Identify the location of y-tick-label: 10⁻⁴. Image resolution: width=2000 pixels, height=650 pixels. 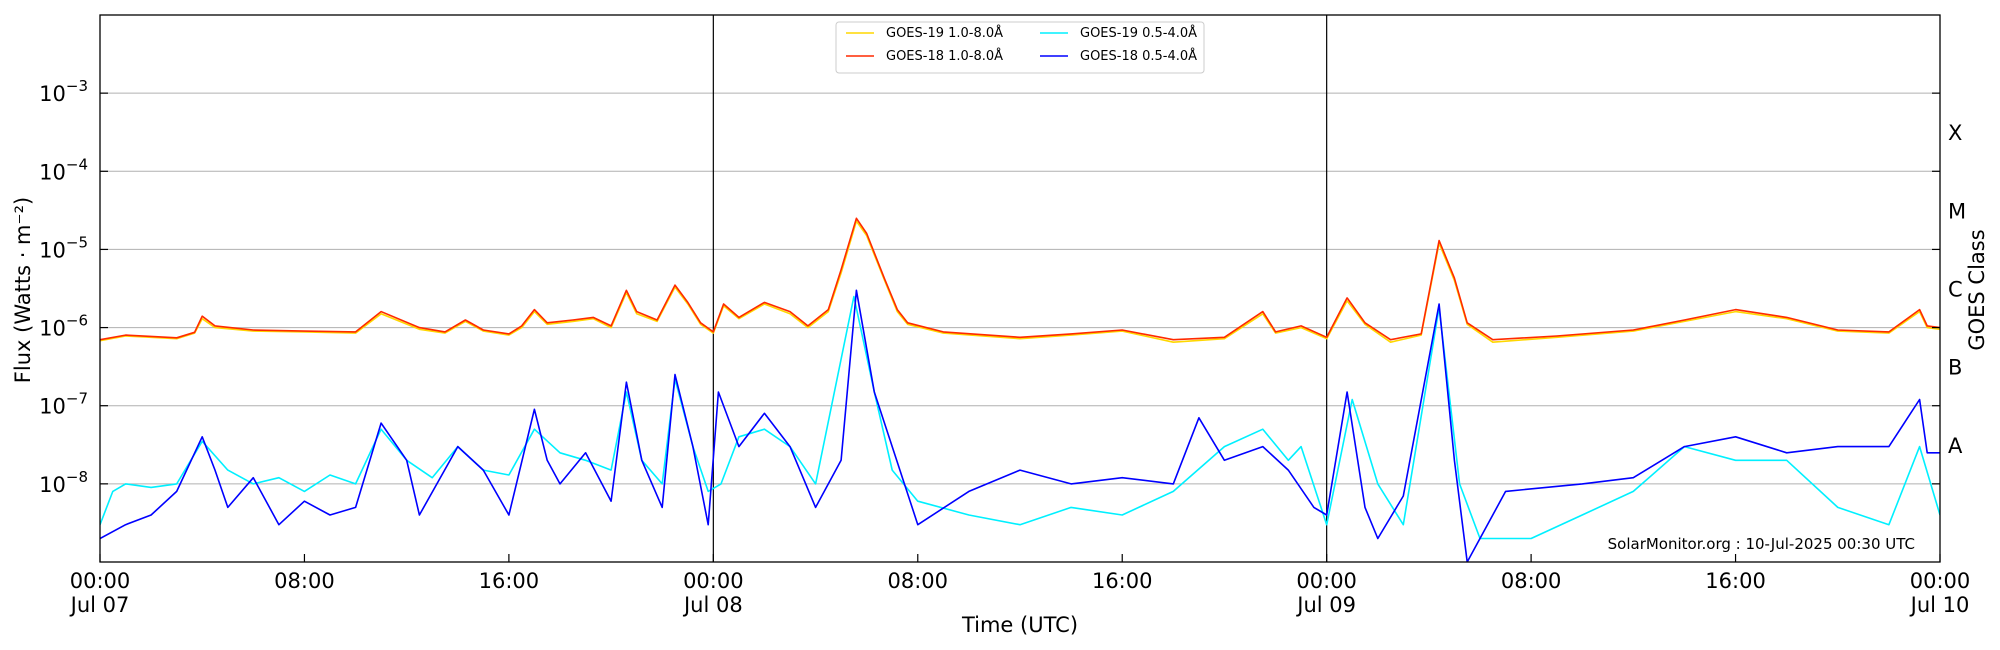
(63, 169).